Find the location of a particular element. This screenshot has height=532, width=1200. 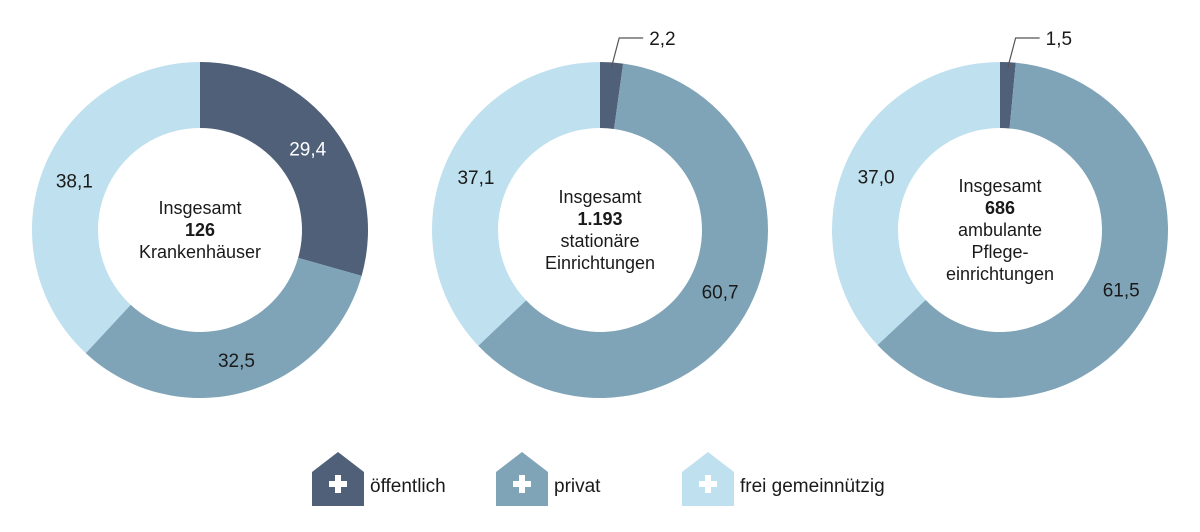

legend-item-frei-gemeinnuetzig: frei gemeinnützig is located at coordinates (783, 479).